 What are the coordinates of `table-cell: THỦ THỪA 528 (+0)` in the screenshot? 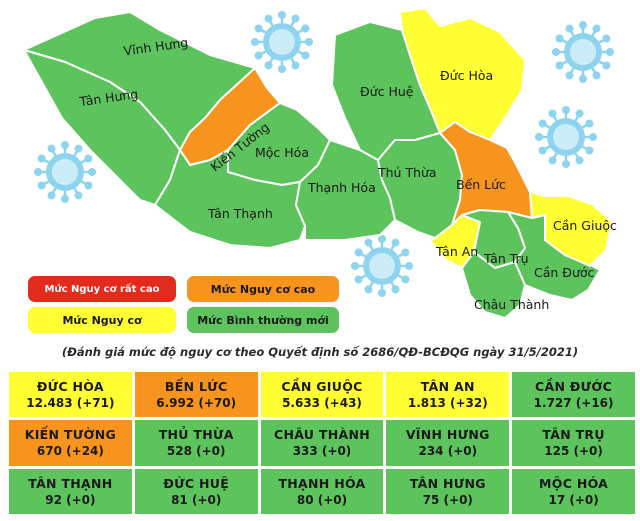 It's located at (196, 443).